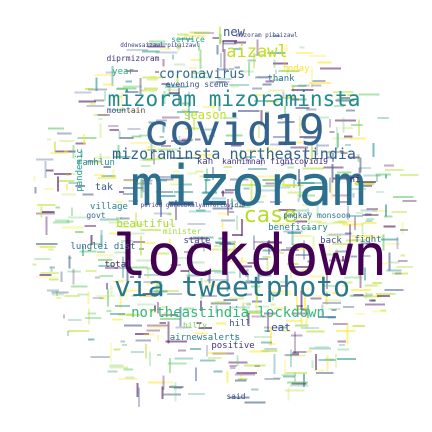 The height and width of the screenshot is (432, 432). What do you see at coordinates (232, 286) in the screenshot?
I see `word-via-tweetphoto: via tweetphoto` at bounding box center [232, 286].